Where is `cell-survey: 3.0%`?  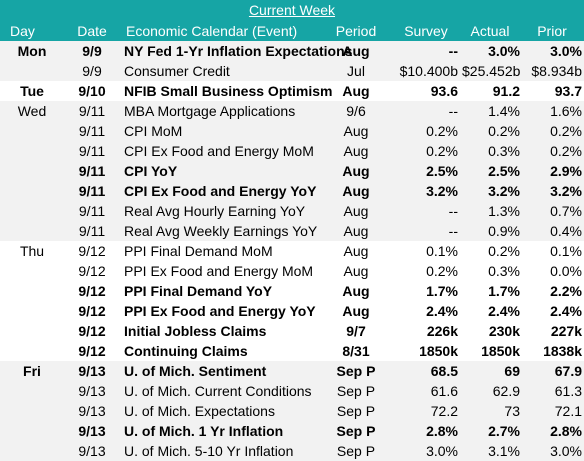
cell-survey: 3.0% is located at coordinates (442, 451).